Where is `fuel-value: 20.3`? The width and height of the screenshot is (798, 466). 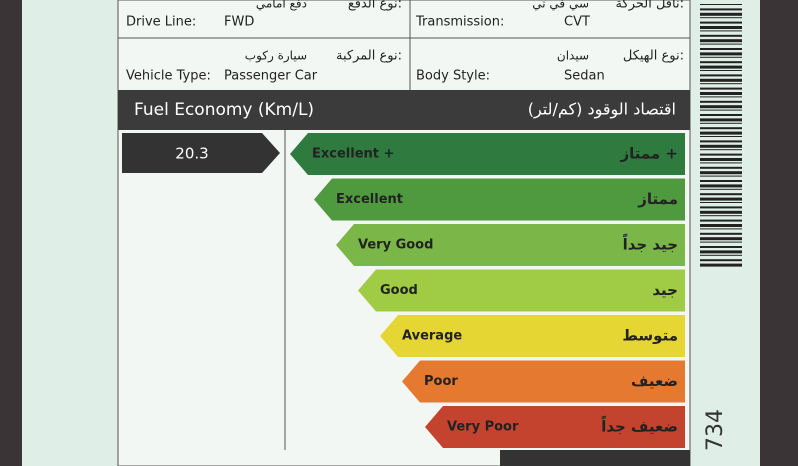 fuel-value: 20.3 is located at coordinates (191, 154).